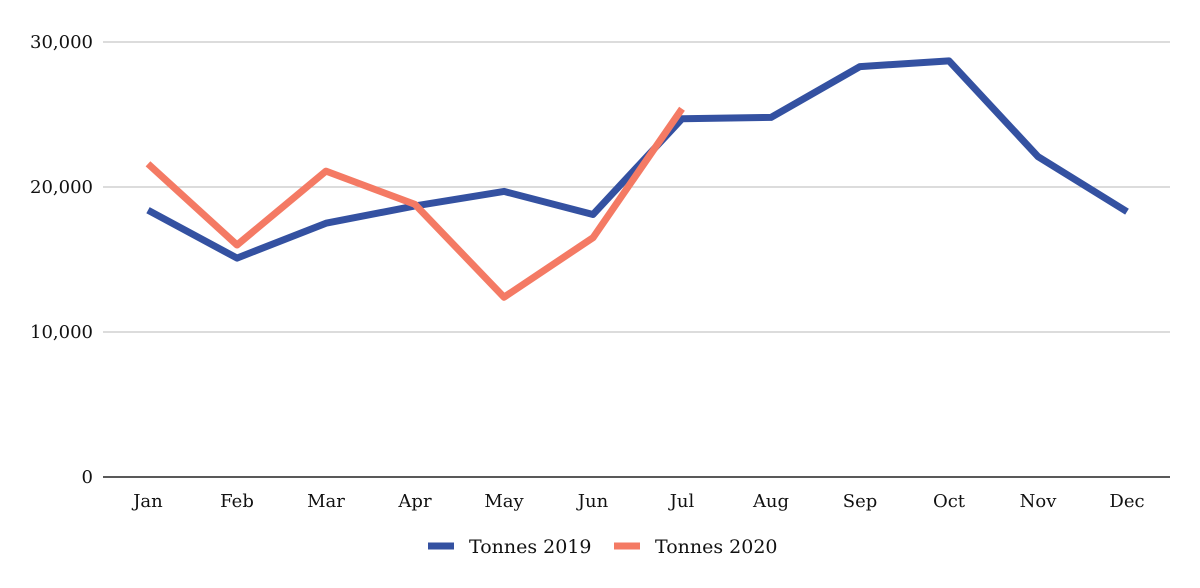  What do you see at coordinates (61, 332) in the screenshot?
I see `y-tick-label: 10,000` at bounding box center [61, 332].